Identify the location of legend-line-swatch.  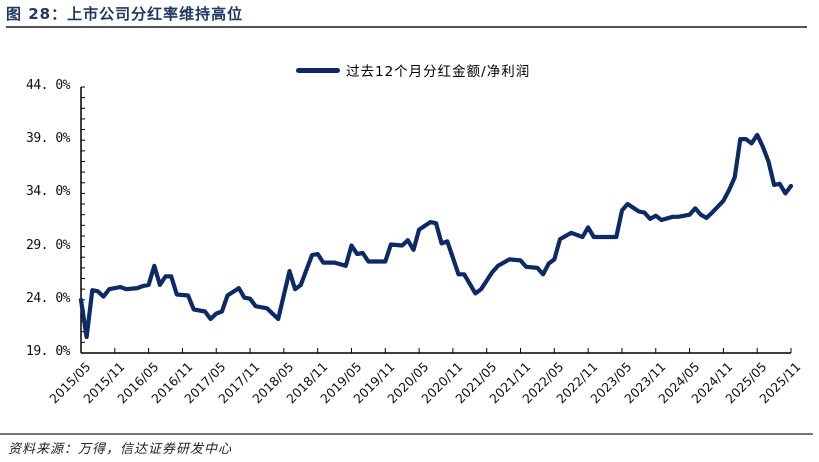
(318, 70).